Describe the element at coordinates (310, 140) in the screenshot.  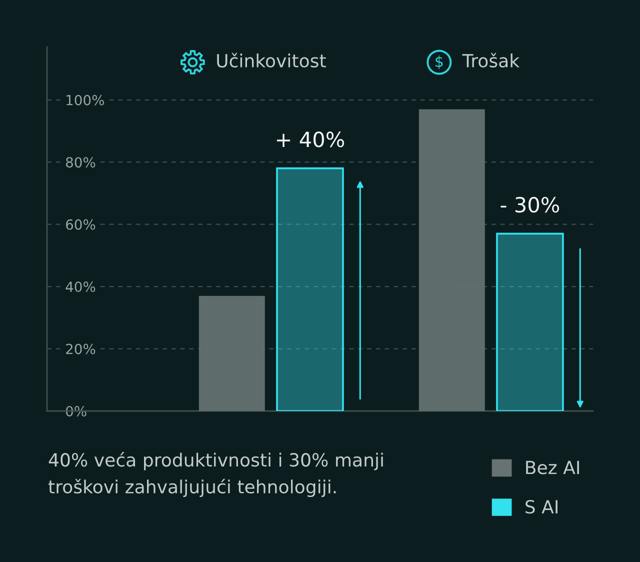
I see `annotation: + 40%` at that location.